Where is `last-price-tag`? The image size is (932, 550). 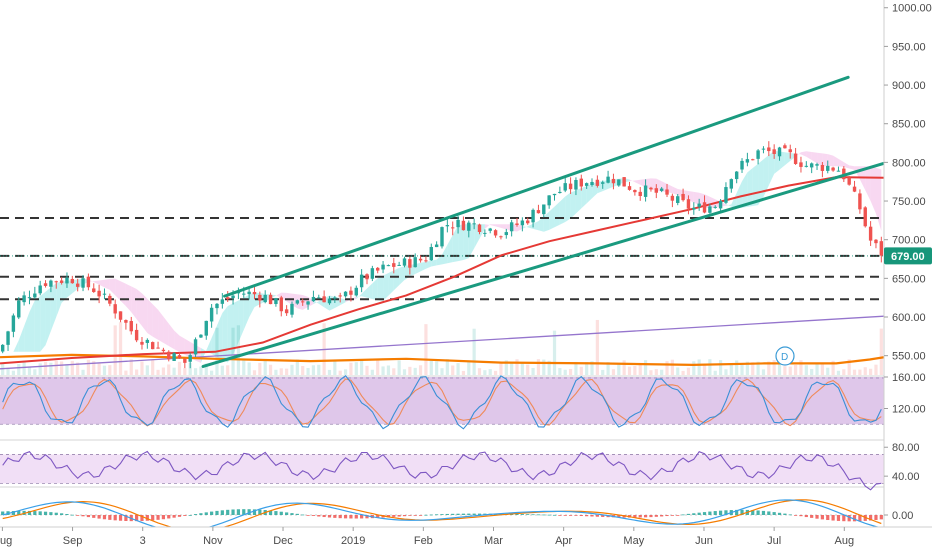
last-price-tag is located at coordinates (908, 256).